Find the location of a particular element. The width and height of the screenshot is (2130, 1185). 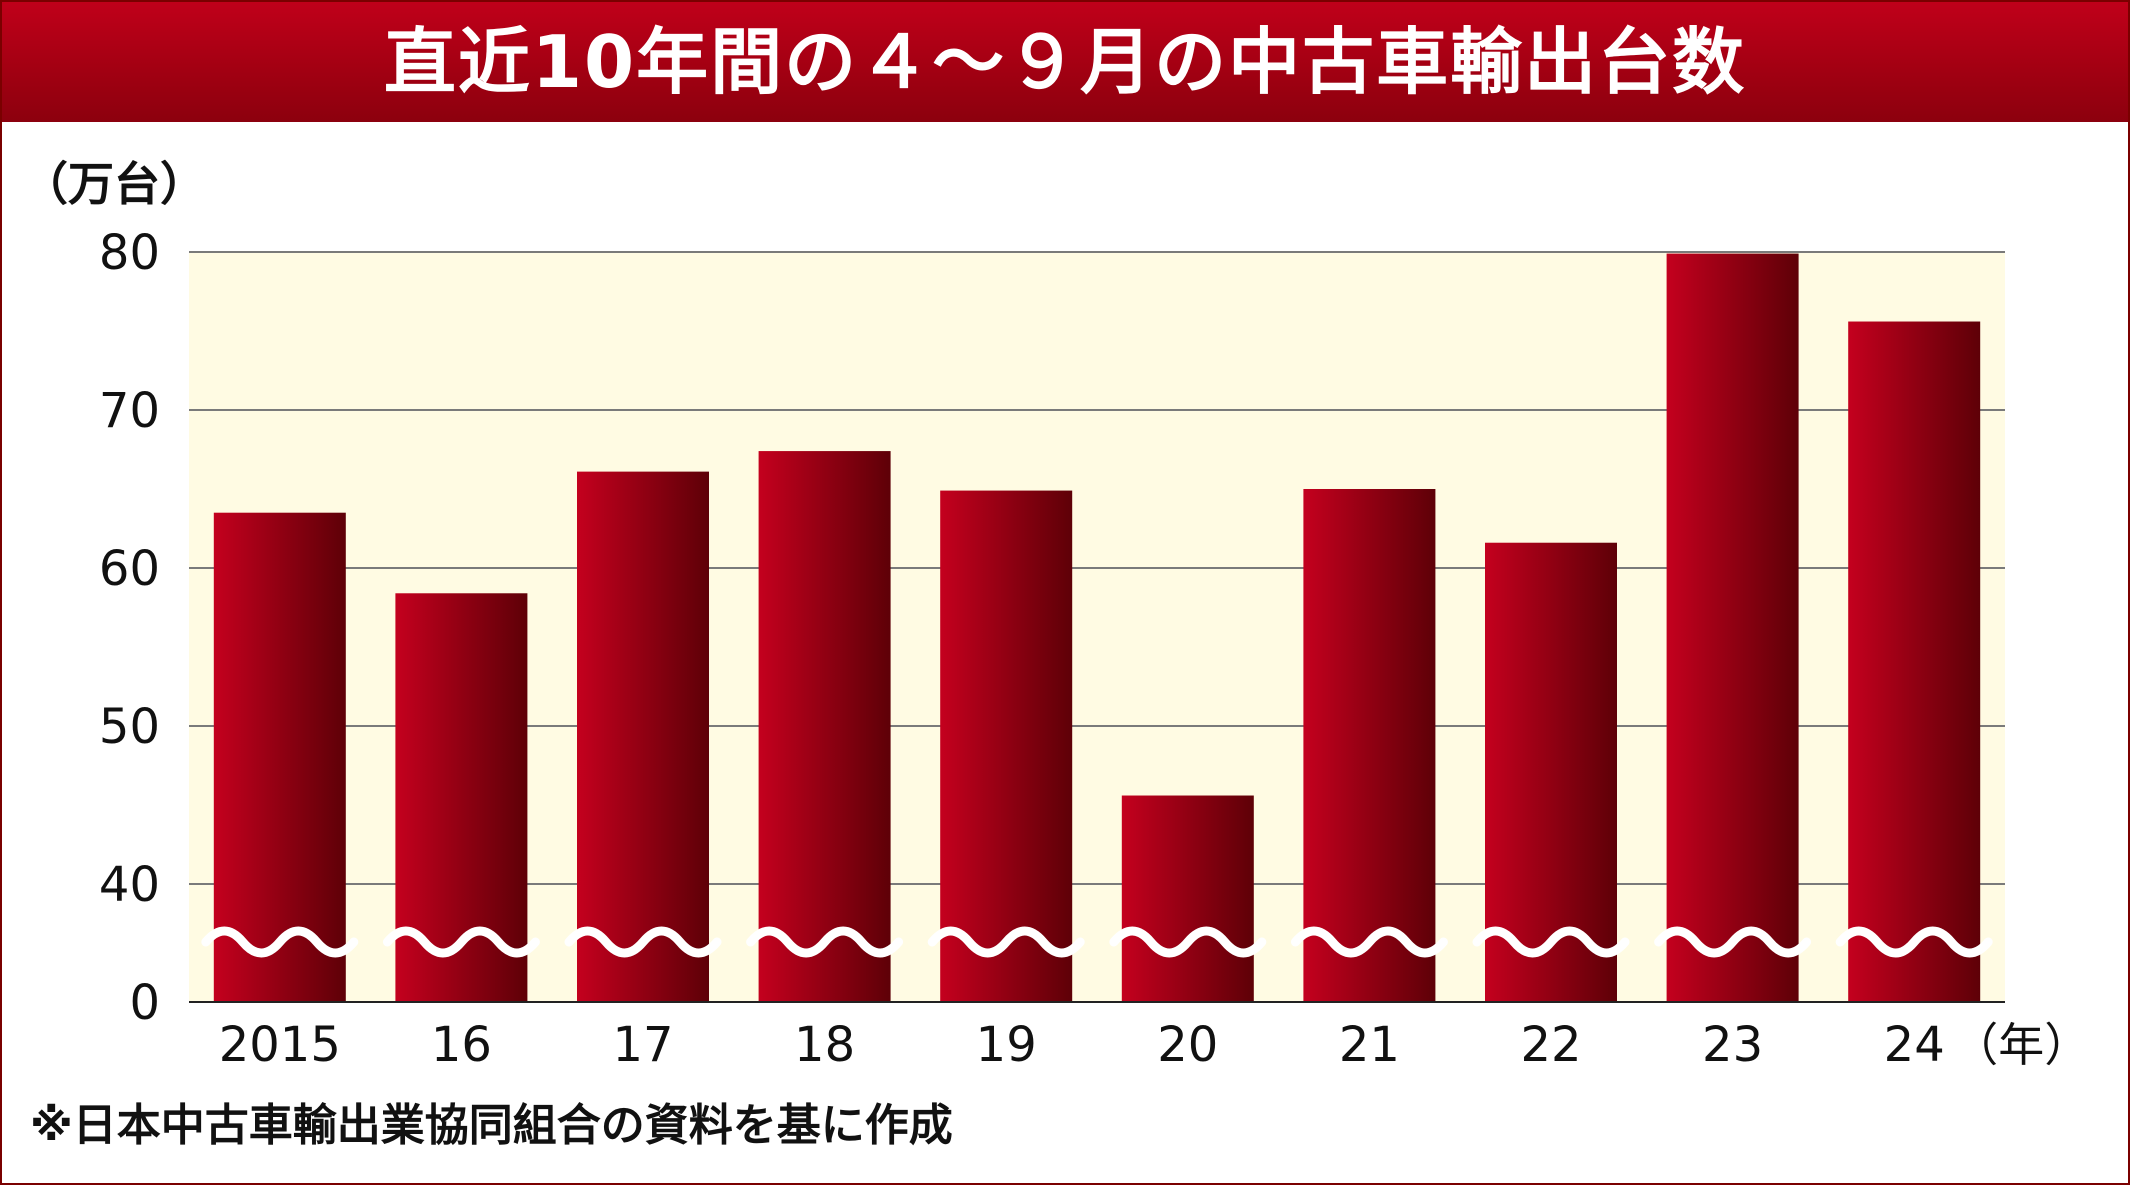

x-tick-label-22: 22 is located at coordinates (1550, 1045).